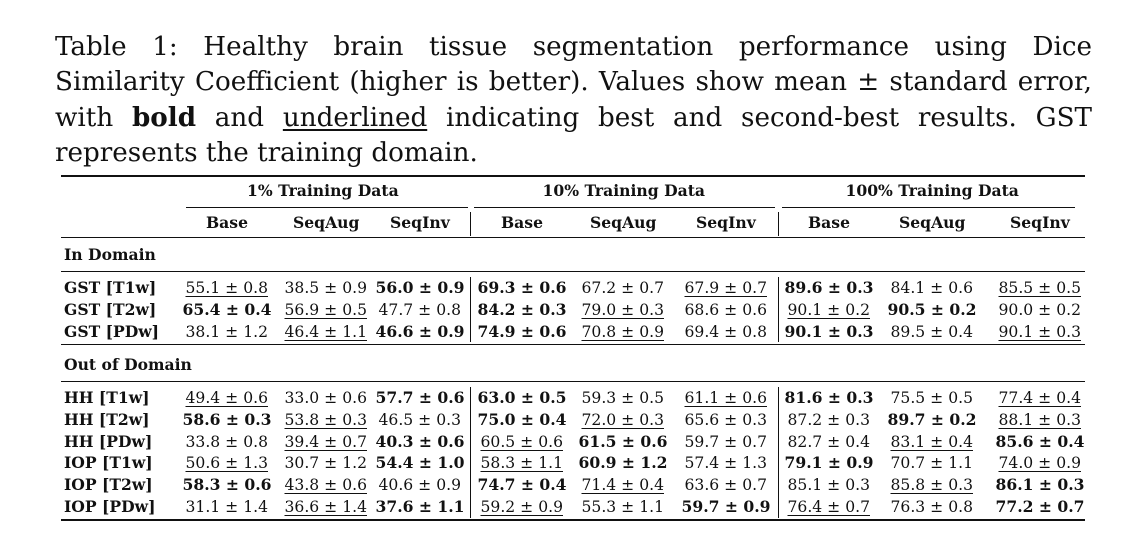 The width and height of the screenshot is (1145, 554). What do you see at coordinates (326, 463) in the screenshot?
I see `table-cell: 30.7 ± 1.2` at bounding box center [326, 463].